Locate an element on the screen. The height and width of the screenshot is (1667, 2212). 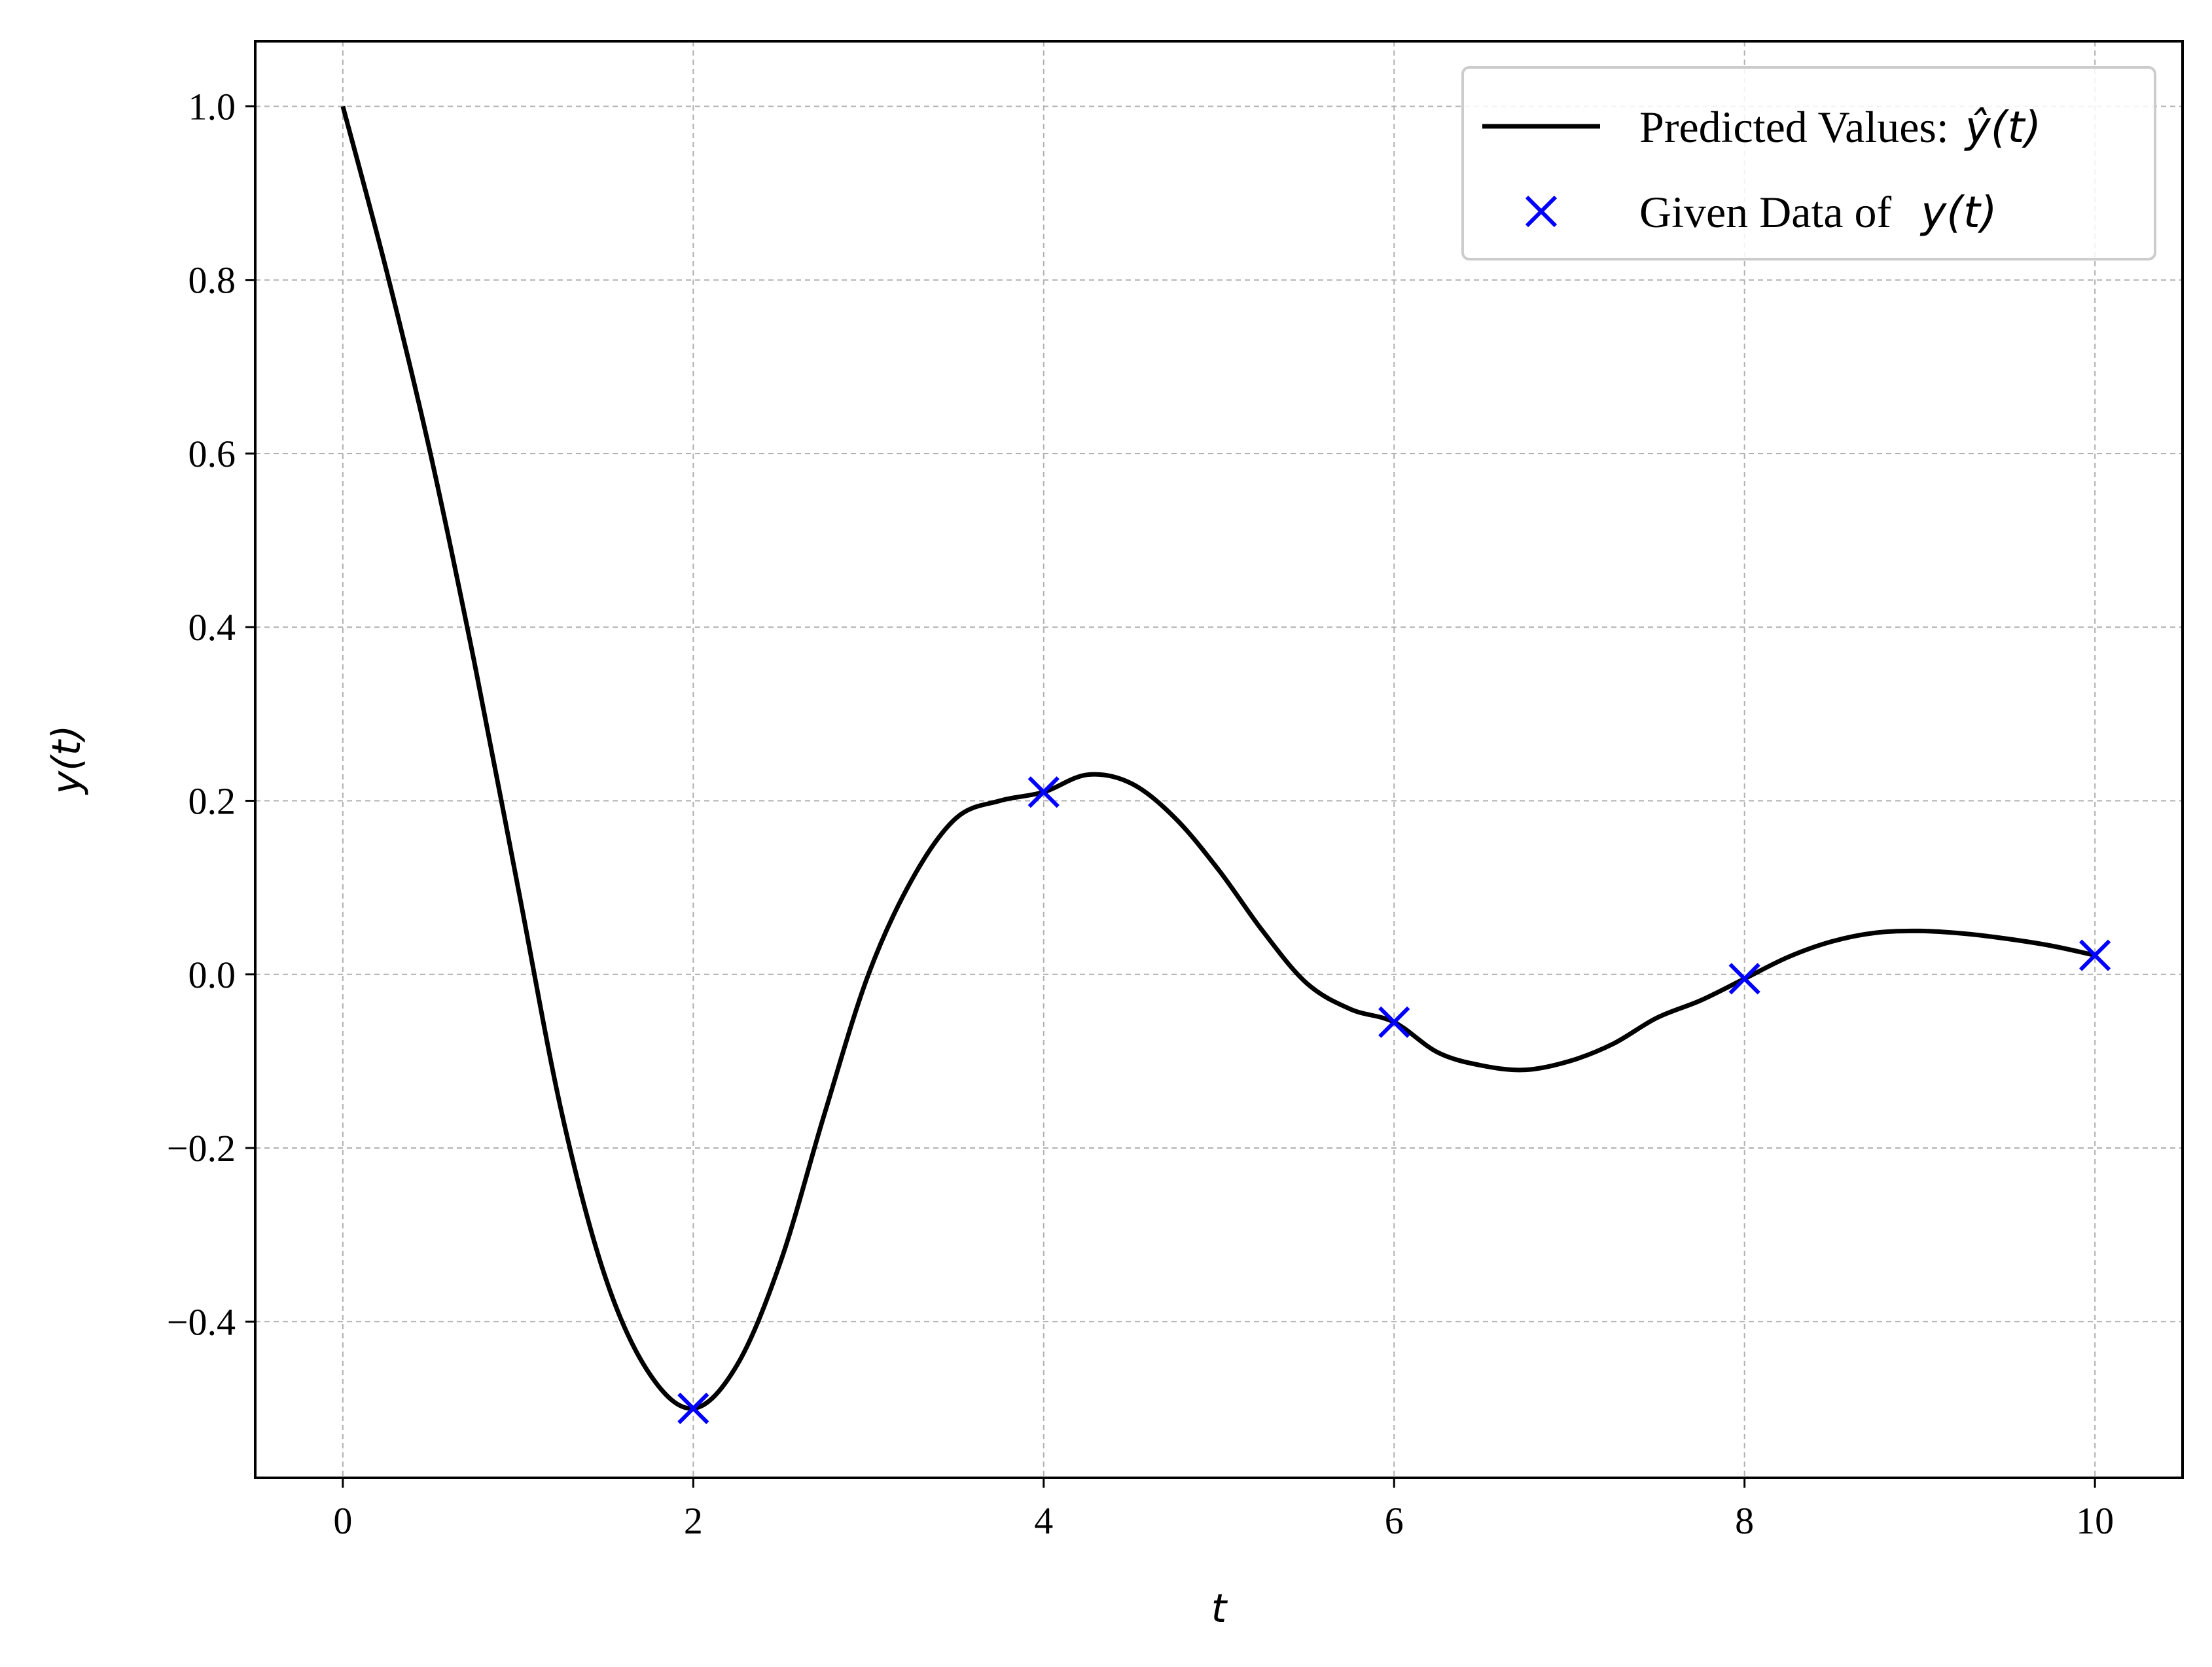
y-tick-label: −0.4 is located at coordinates (201, 1321).